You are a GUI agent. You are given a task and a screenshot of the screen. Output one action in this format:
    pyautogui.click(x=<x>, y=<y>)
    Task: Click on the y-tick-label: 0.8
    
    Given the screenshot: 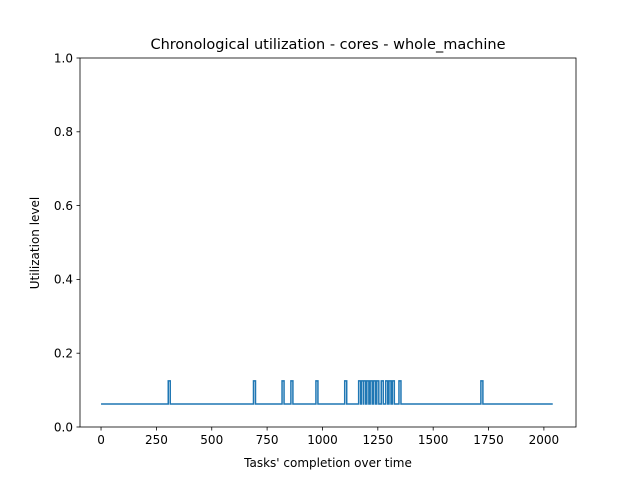 What is the action you would take?
    pyautogui.click(x=63, y=132)
    